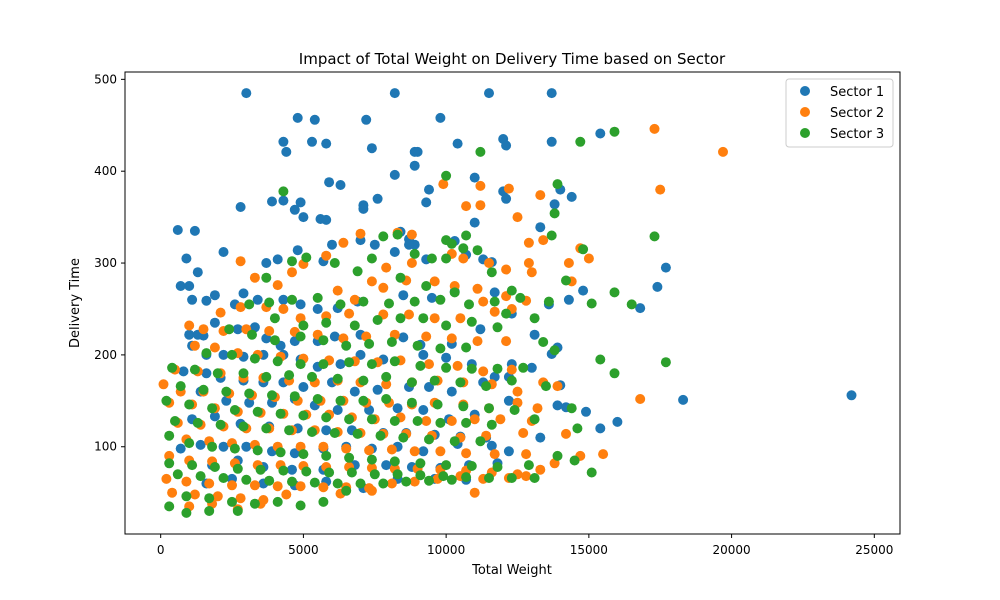 The image size is (1000, 600). What do you see at coordinates (874, 550) in the screenshot?
I see `x-tick-label-25000: 25000` at bounding box center [874, 550].